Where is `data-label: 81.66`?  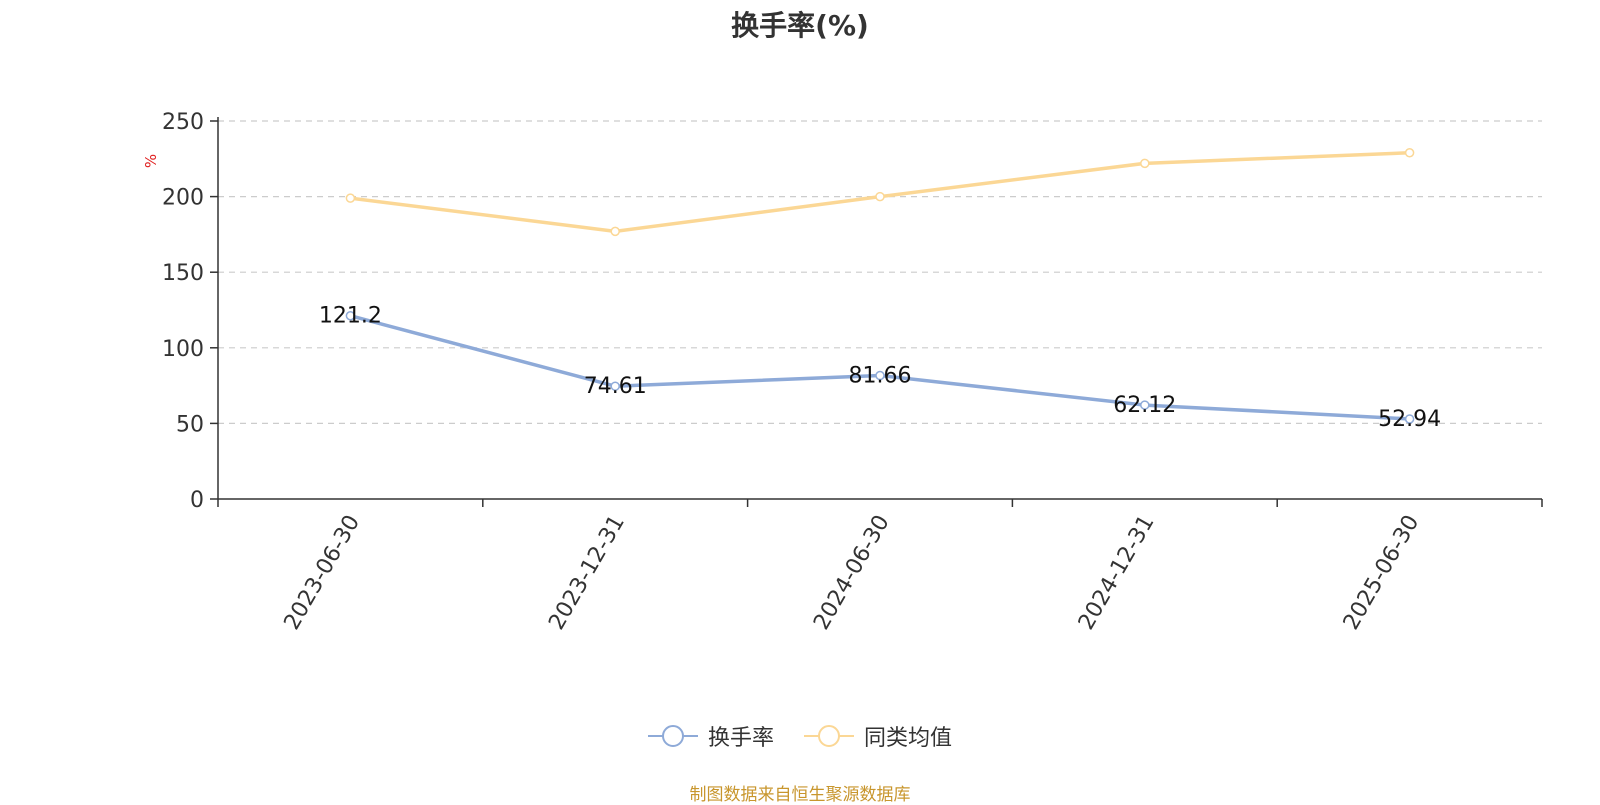
data-label: 81.66 is located at coordinates (880, 376).